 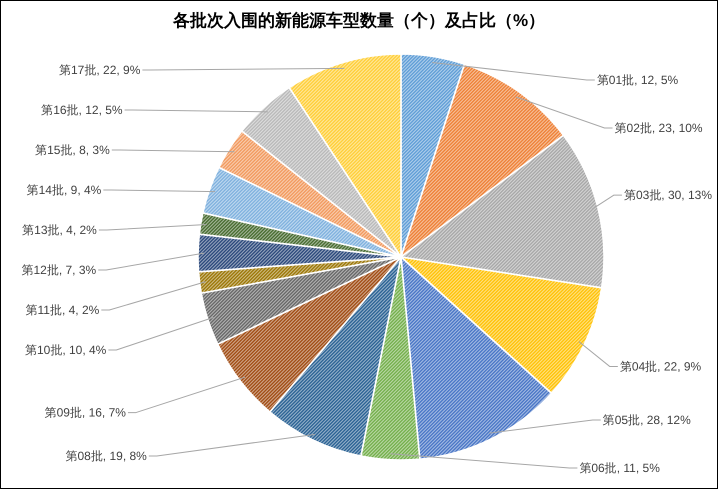 I want to click on slice-label: 第12批, 7, 3%, so click(x=59, y=270).